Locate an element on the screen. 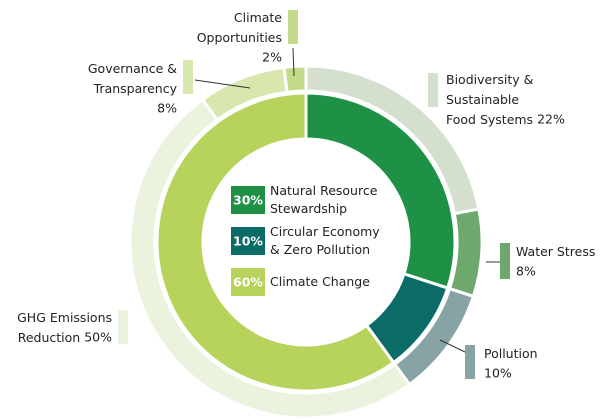 This screenshot has height=419, width=601. segment-label: GHG Emissions Reduction is located at coordinates (64, 327).